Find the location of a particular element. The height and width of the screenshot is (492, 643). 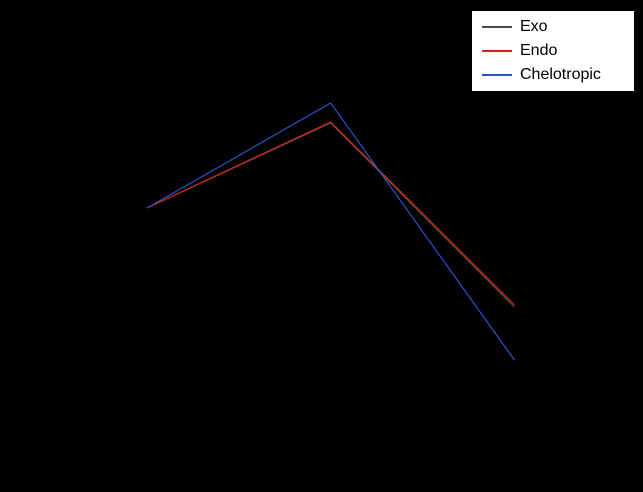

legend-label-chelotropic: Chelotropic is located at coordinates (560, 74).